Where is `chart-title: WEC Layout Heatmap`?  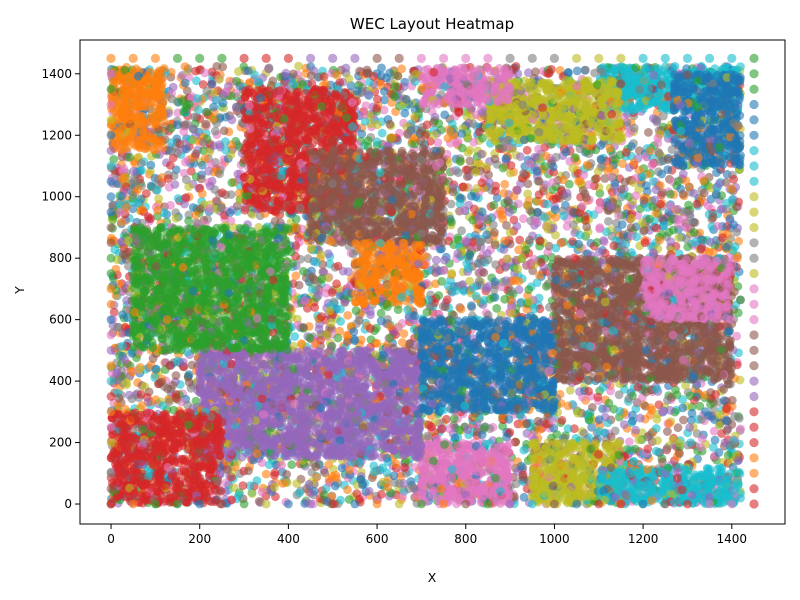
chart-title: WEC Layout Heatmap is located at coordinates (432, 24).